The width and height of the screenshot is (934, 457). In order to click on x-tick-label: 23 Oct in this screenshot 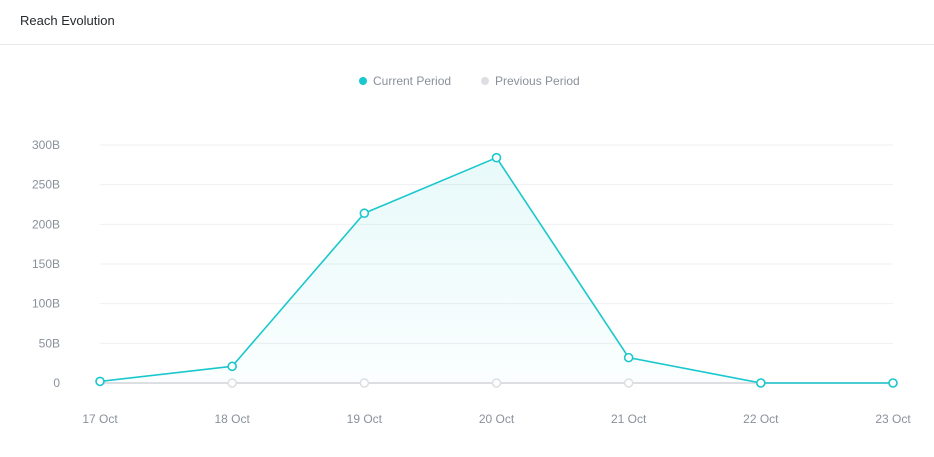, I will do `click(893, 419)`.